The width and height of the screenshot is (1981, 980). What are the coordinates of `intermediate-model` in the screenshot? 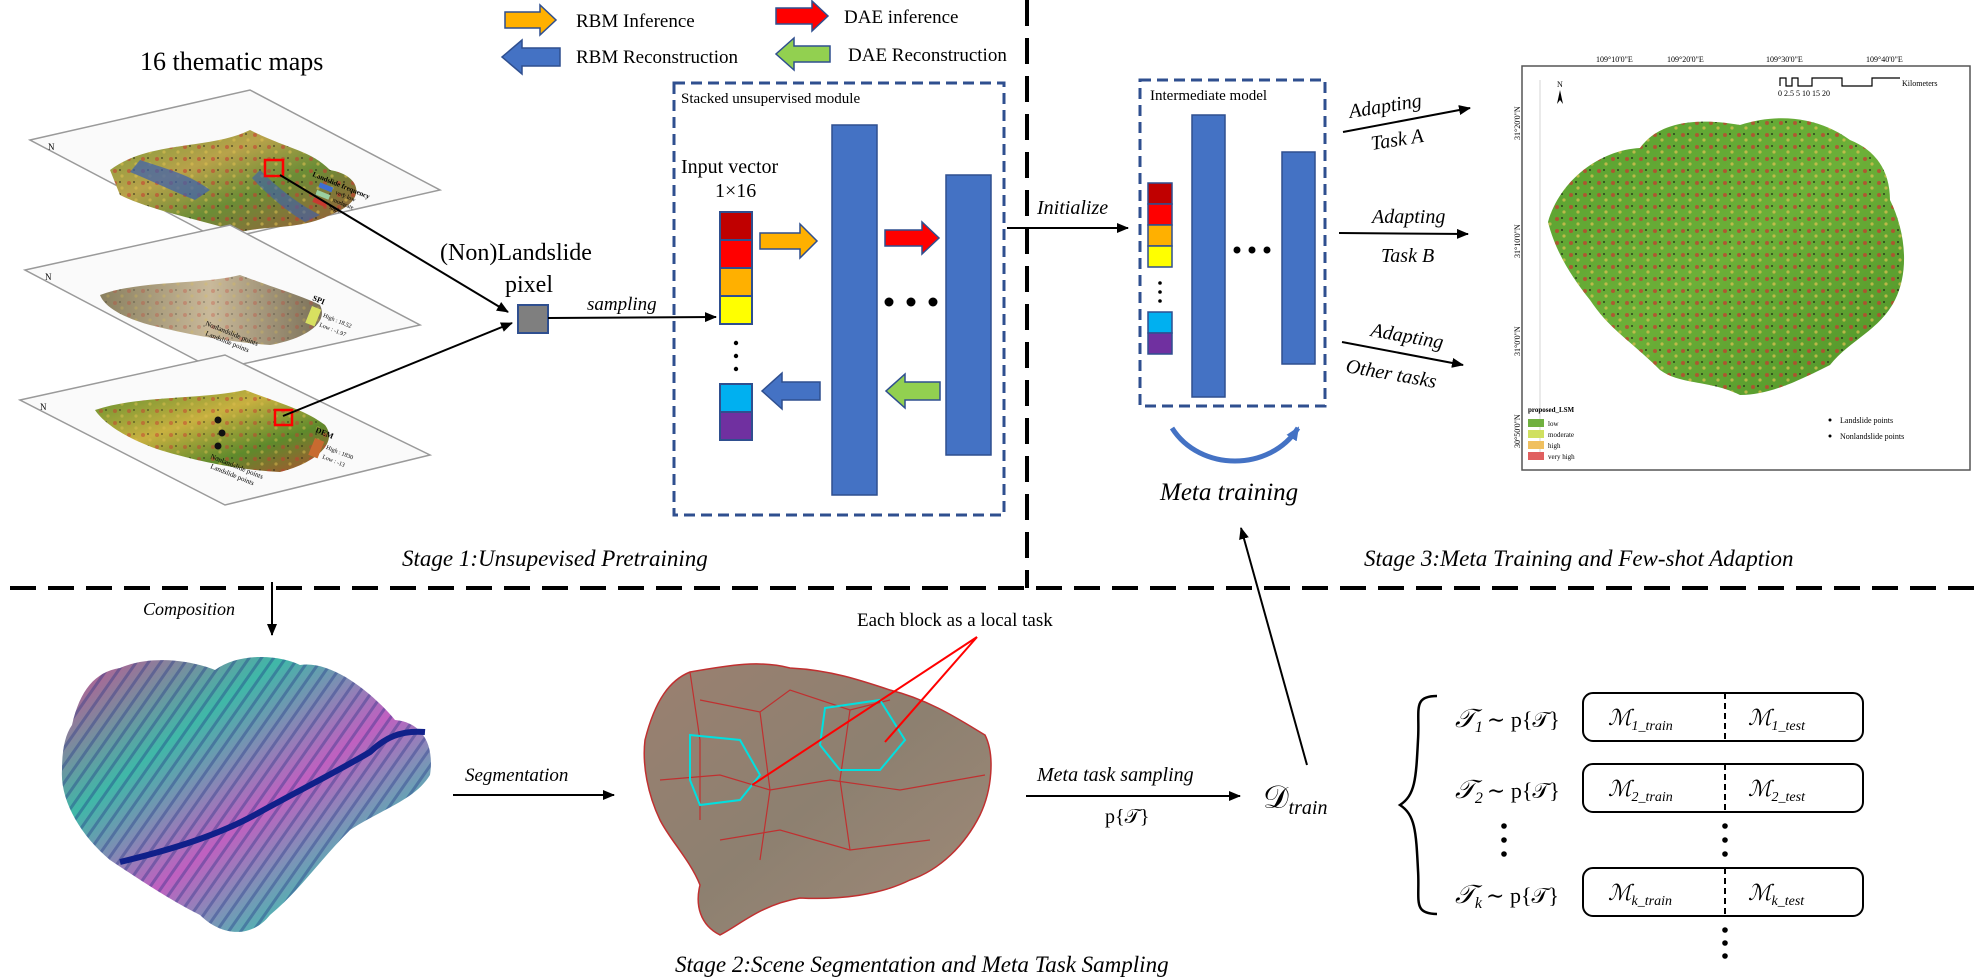 It's located at (1232, 243).